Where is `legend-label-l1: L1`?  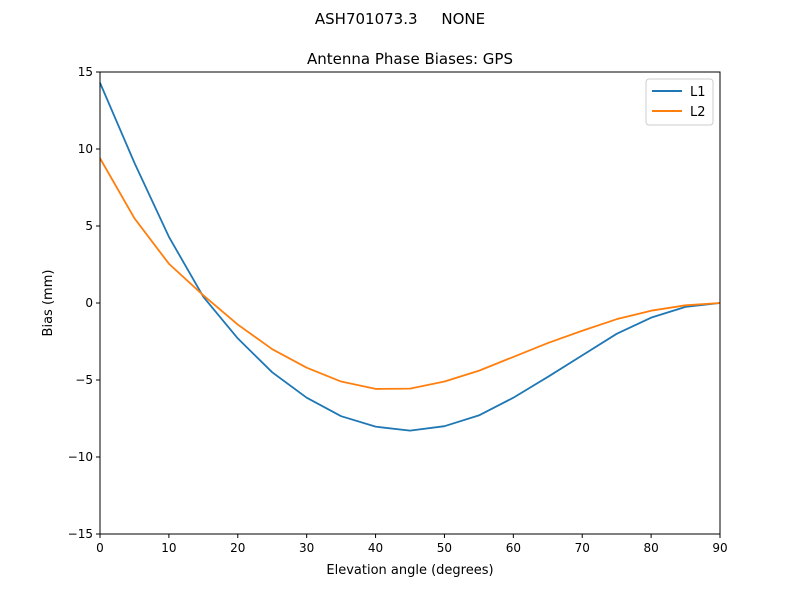
legend-label-l1: L1 is located at coordinates (698, 92).